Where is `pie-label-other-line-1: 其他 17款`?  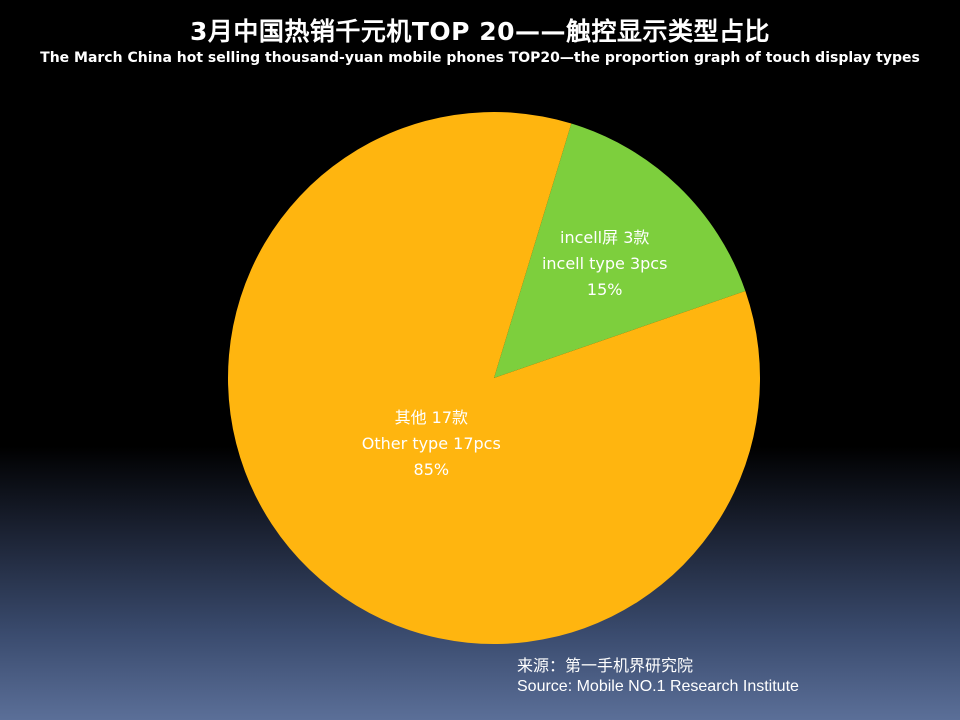
pie-label-other-line-1: 其他 17款 is located at coordinates (431, 417).